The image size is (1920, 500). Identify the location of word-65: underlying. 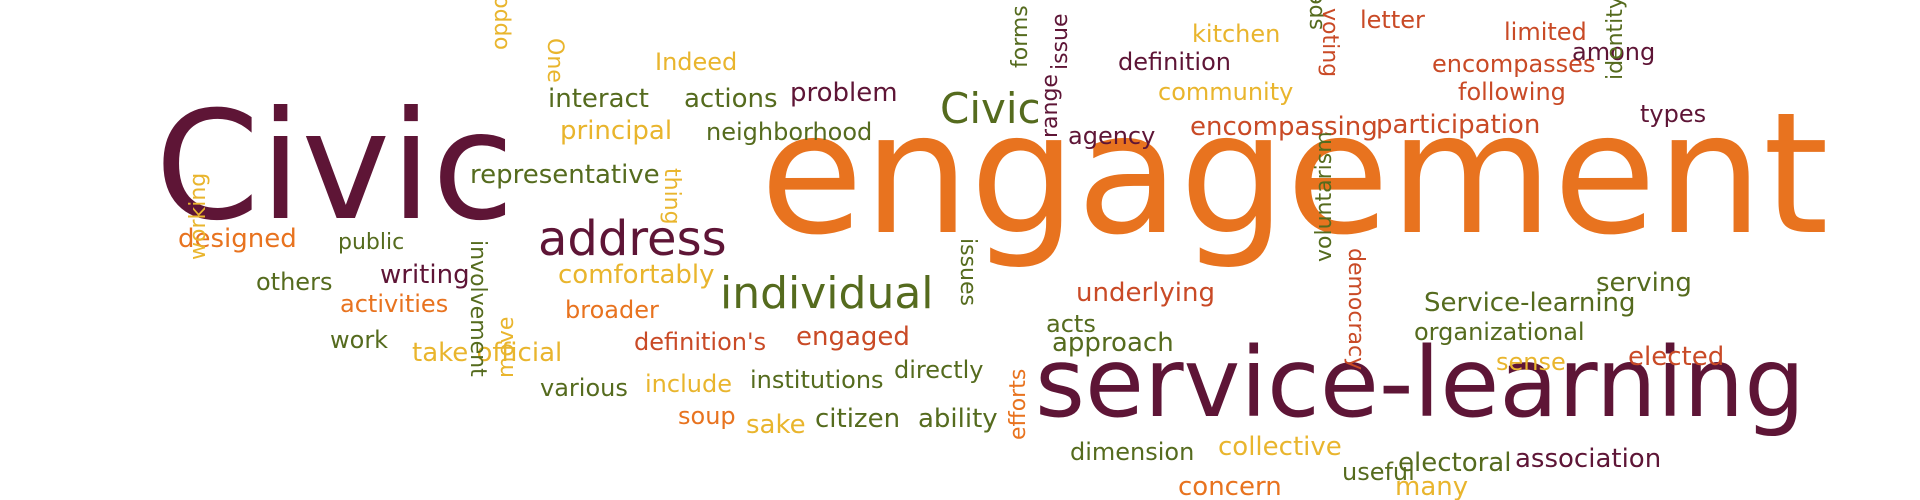
(1145, 293).